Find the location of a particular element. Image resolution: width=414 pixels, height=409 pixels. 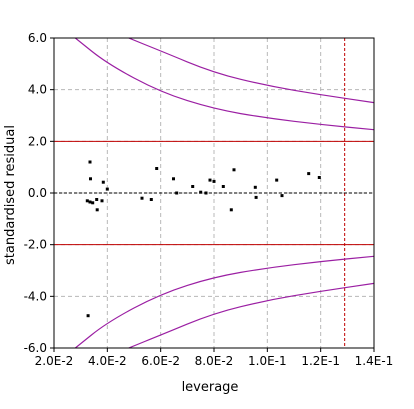

x-tick-label: 8.0E-2 is located at coordinates (214, 361).